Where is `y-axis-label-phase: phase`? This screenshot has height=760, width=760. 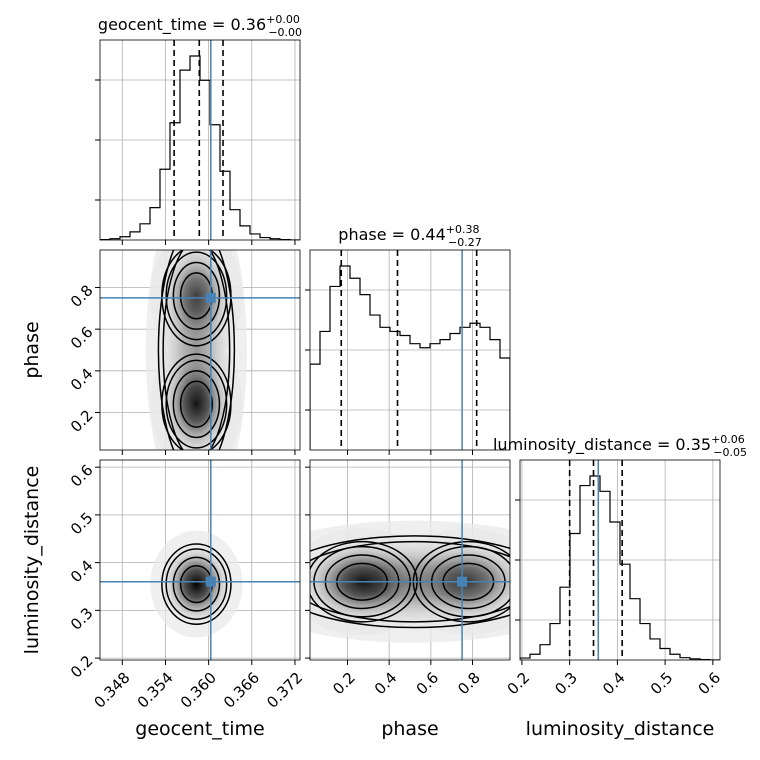
y-axis-label-phase: phase is located at coordinates (32, 349).